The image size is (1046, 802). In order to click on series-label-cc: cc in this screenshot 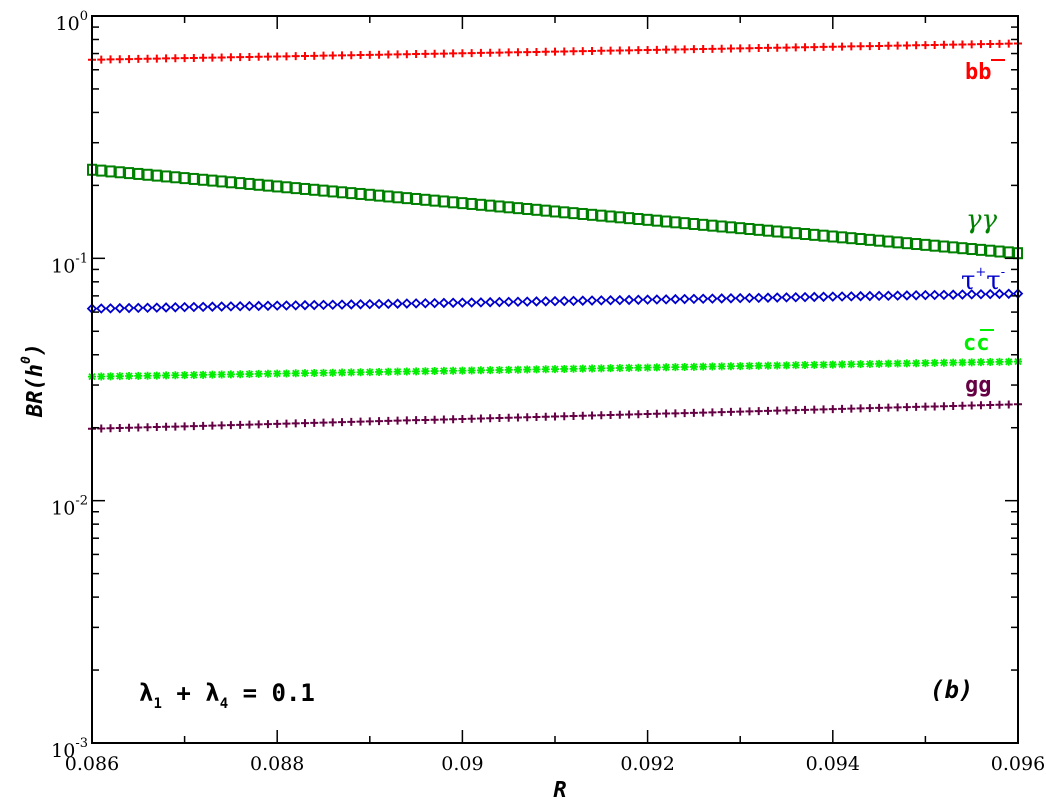, I will do `click(978, 342)`.